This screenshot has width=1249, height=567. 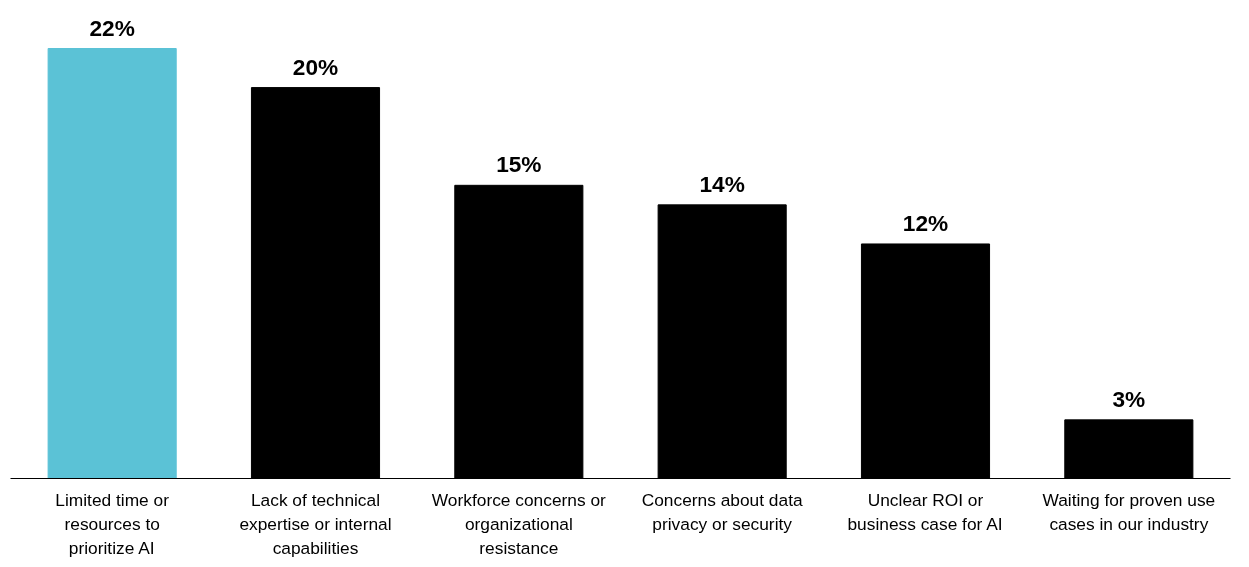 I want to click on data-label: 15%, so click(x=519, y=164).